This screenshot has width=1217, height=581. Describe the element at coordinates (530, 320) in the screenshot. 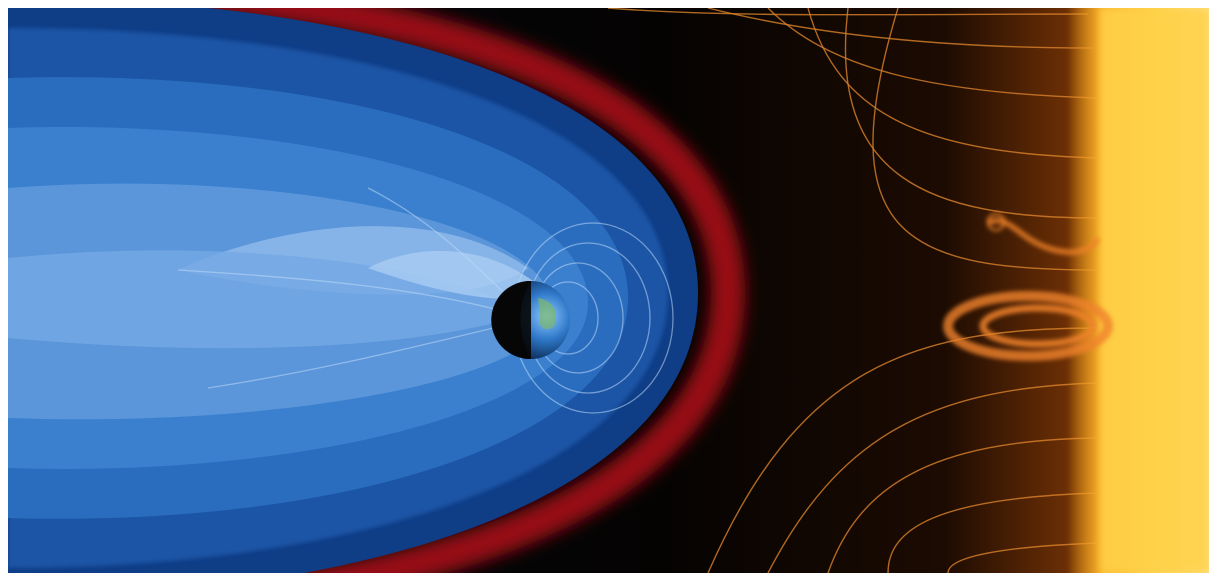

I see `earth` at that location.